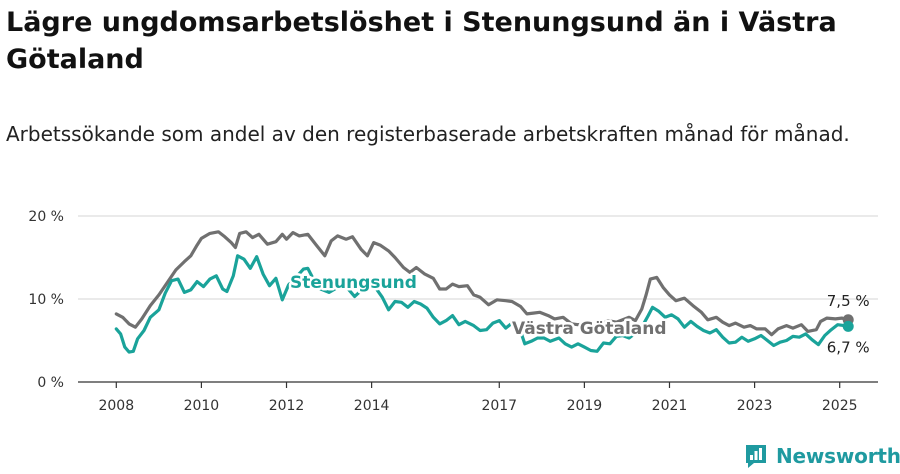 The height and width of the screenshot is (474, 900). Describe the element at coordinates (202, 406) in the screenshot. I see `x-tick-label: 2010` at that location.